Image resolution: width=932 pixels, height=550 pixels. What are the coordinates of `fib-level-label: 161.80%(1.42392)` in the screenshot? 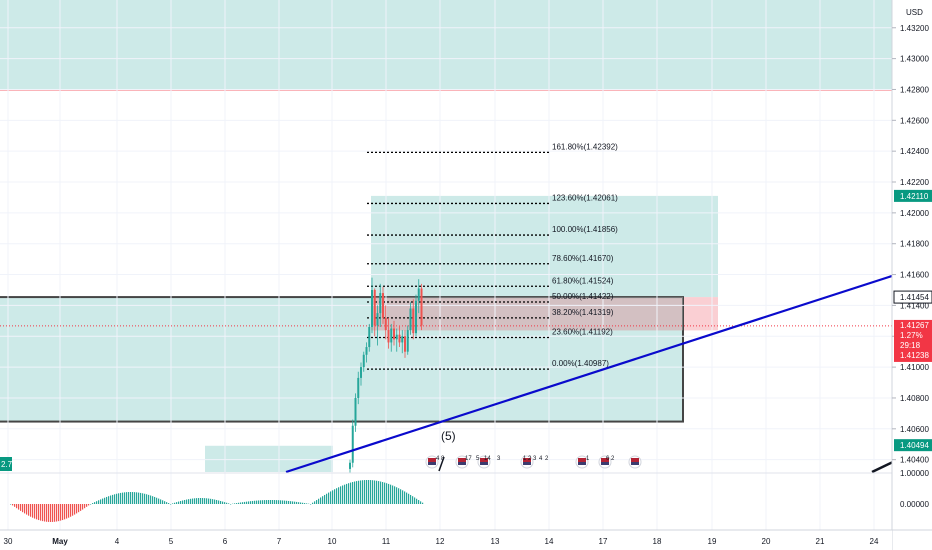 It's located at (585, 146).